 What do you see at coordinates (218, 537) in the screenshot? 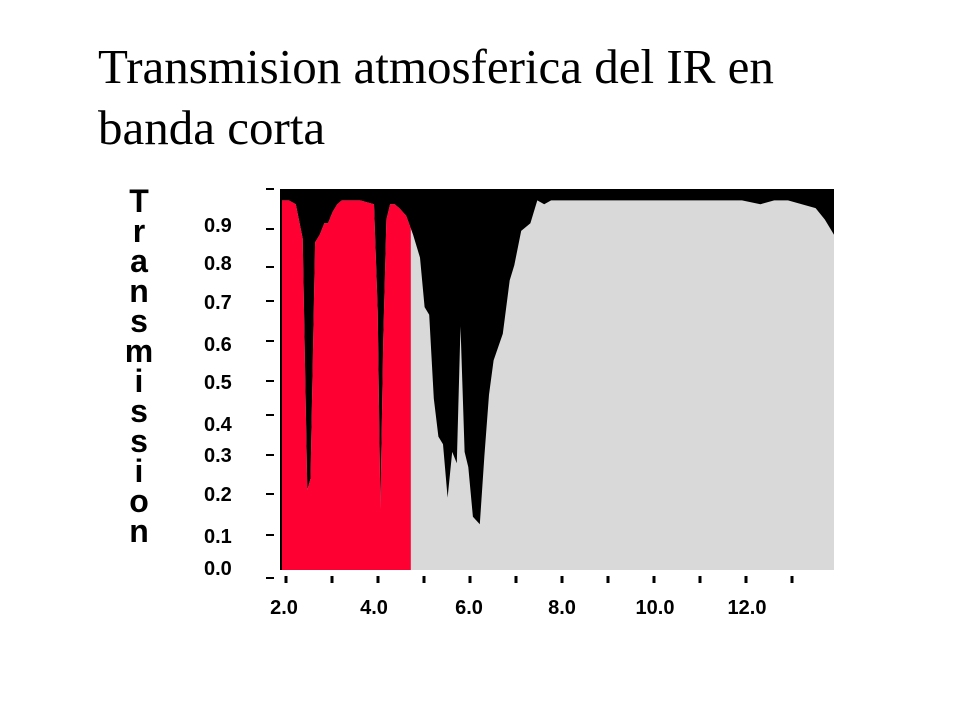
I see `y-tick-label: 0.1` at bounding box center [218, 537].